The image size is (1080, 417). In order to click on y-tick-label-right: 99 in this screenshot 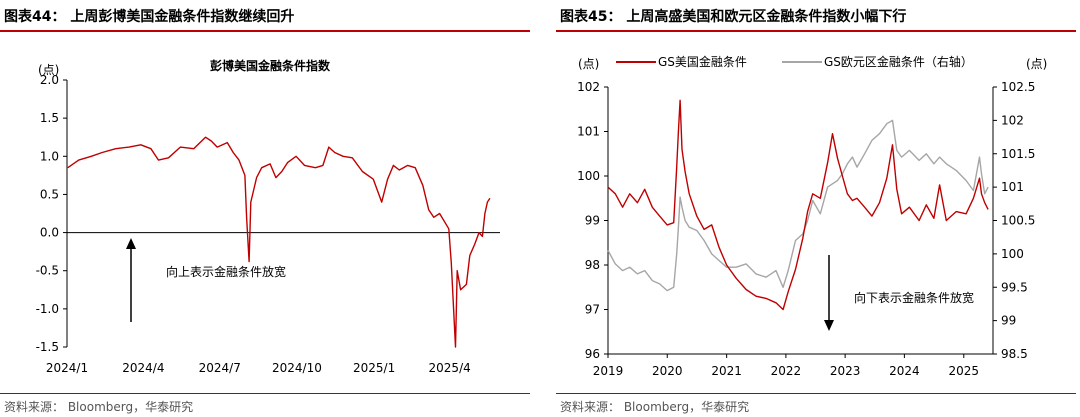, I will do `click(1008, 321)`.